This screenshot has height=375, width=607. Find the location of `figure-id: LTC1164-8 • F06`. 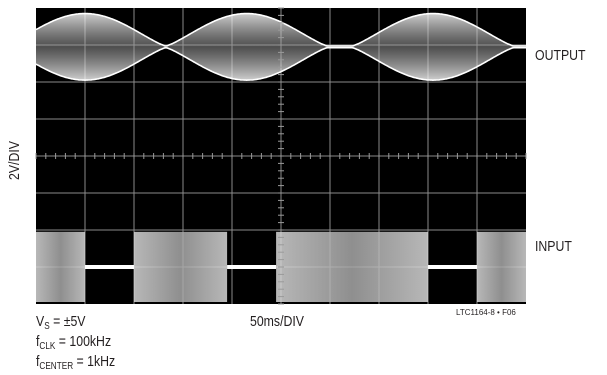

figure-id: LTC1164-8 • F06 is located at coordinates (486, 312).